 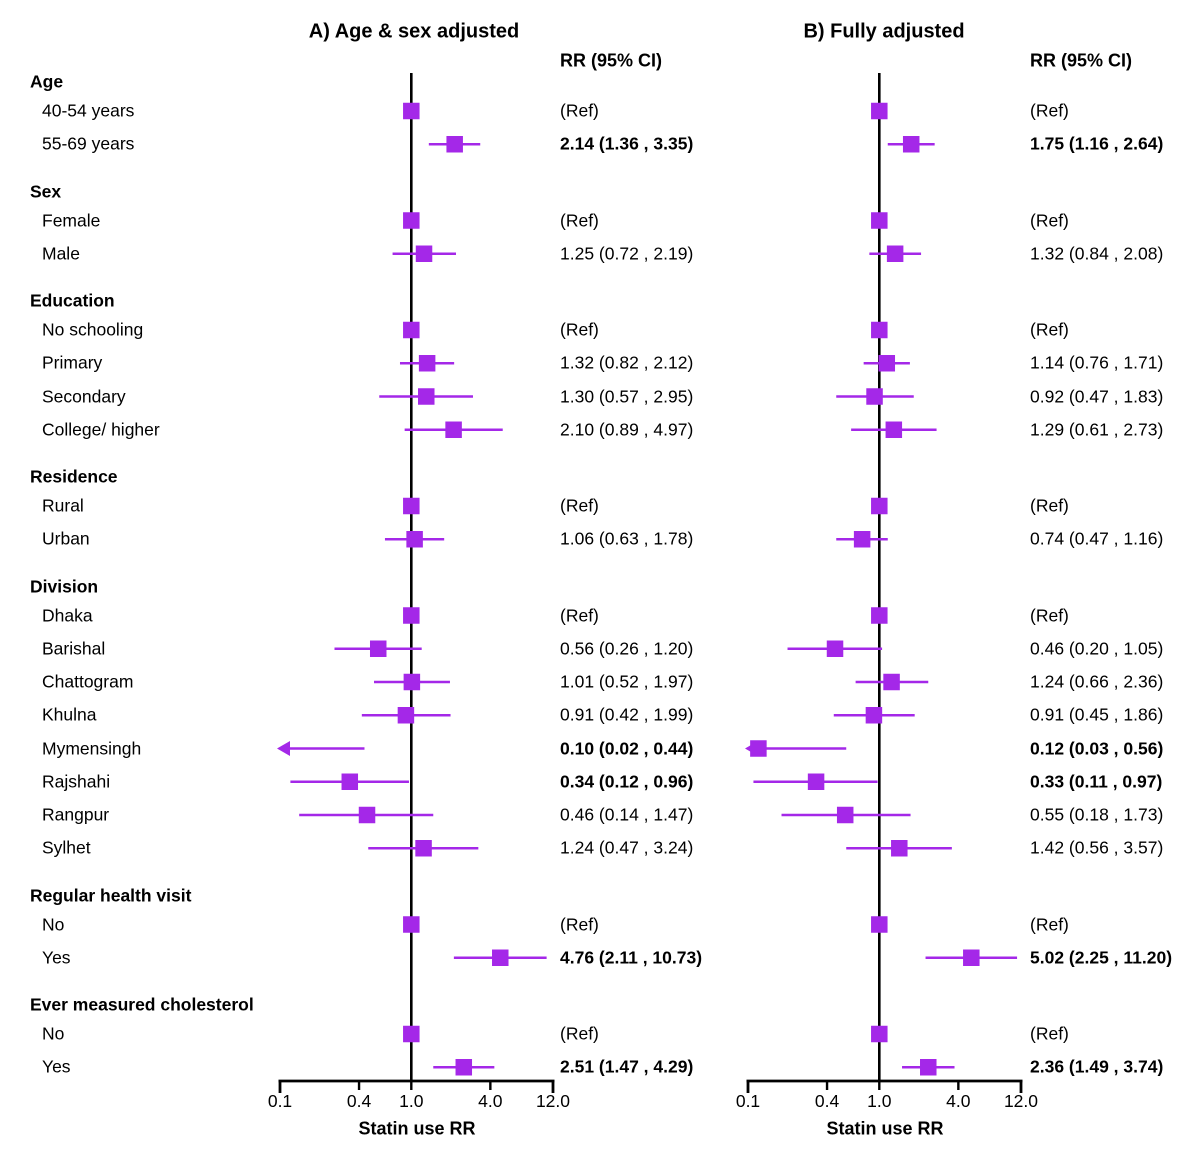 What do you see at coordinates (76, 781) in the screenshot?
I see `row-label: Rajshahi` at bounding box center [76, 781].